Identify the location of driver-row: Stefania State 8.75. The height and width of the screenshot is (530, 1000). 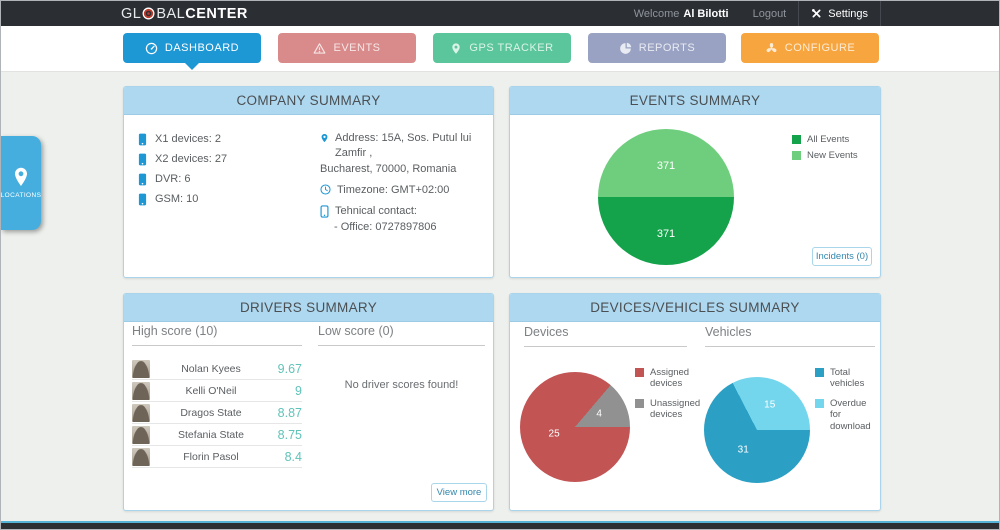
(217, 435).